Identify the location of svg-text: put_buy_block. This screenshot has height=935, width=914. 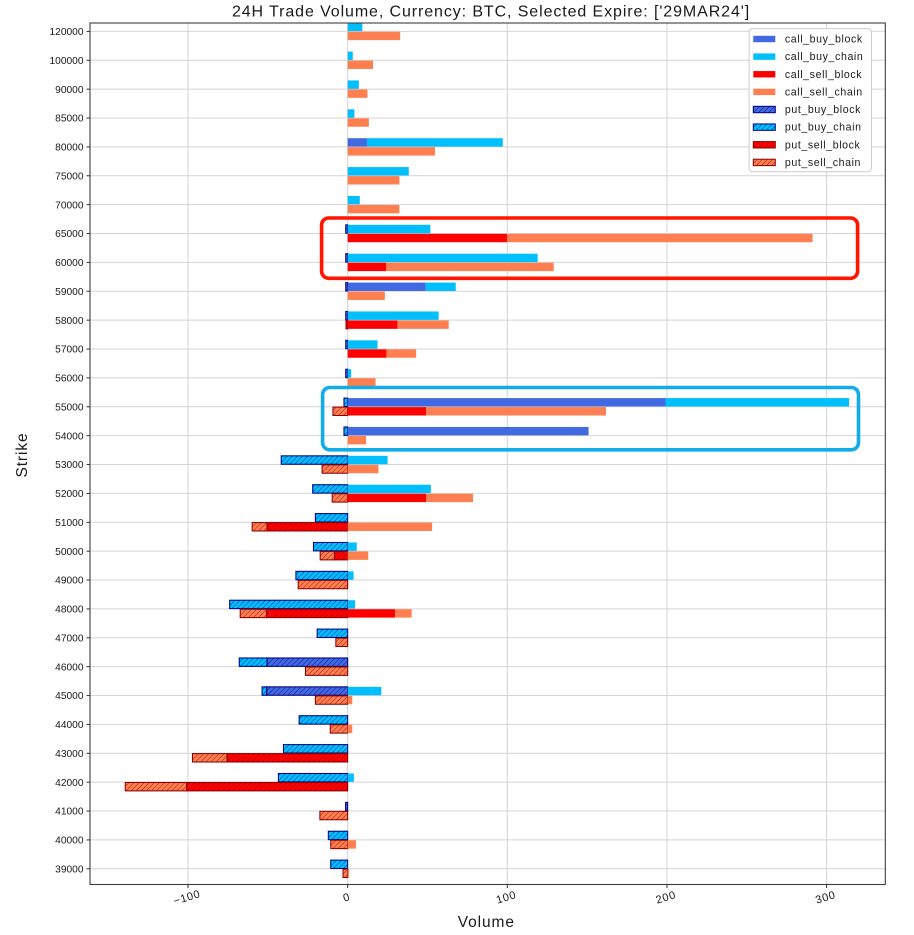
(823, 110).